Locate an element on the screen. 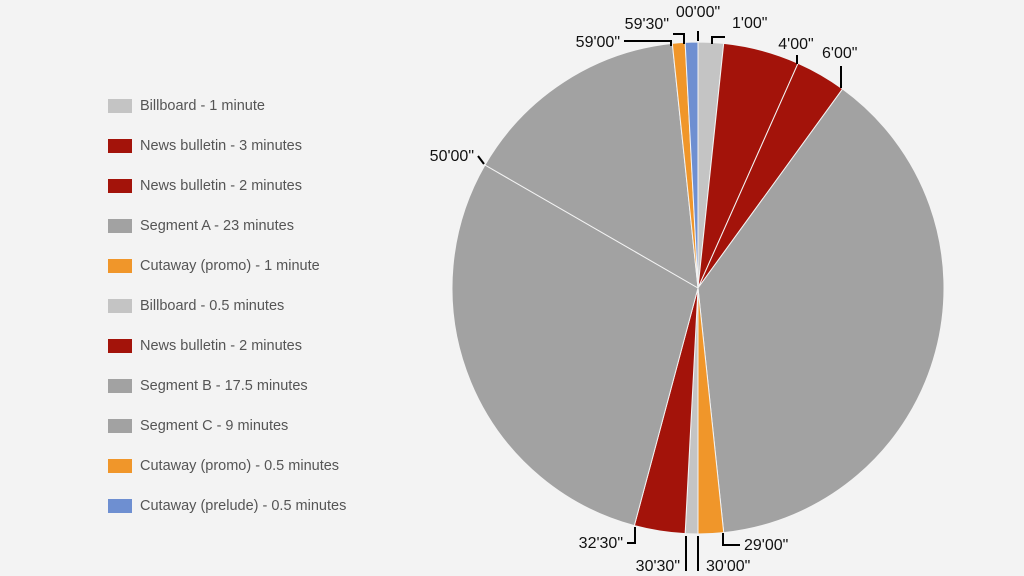  legend-item: Cutaway (promo) - 1 minute is located at coordinates (258, 266).